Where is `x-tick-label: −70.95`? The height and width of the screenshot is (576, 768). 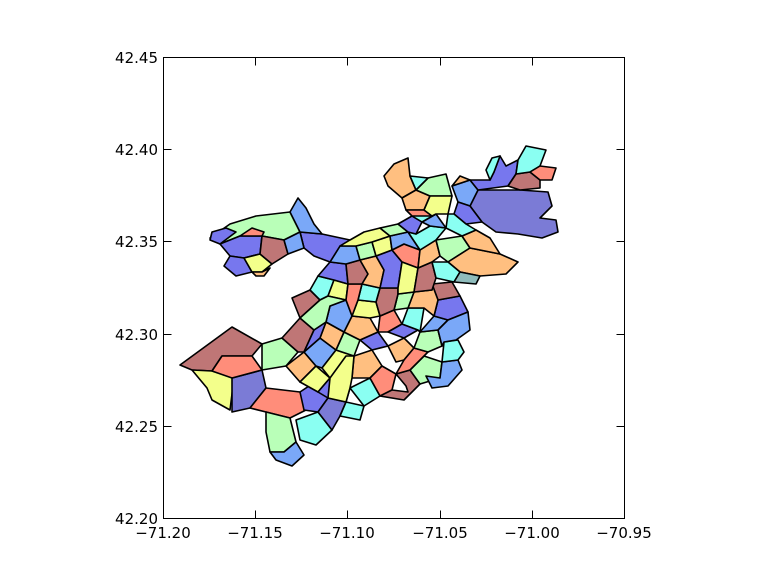
x-tick-label: −70.95 is located at coordinates (624, 533).